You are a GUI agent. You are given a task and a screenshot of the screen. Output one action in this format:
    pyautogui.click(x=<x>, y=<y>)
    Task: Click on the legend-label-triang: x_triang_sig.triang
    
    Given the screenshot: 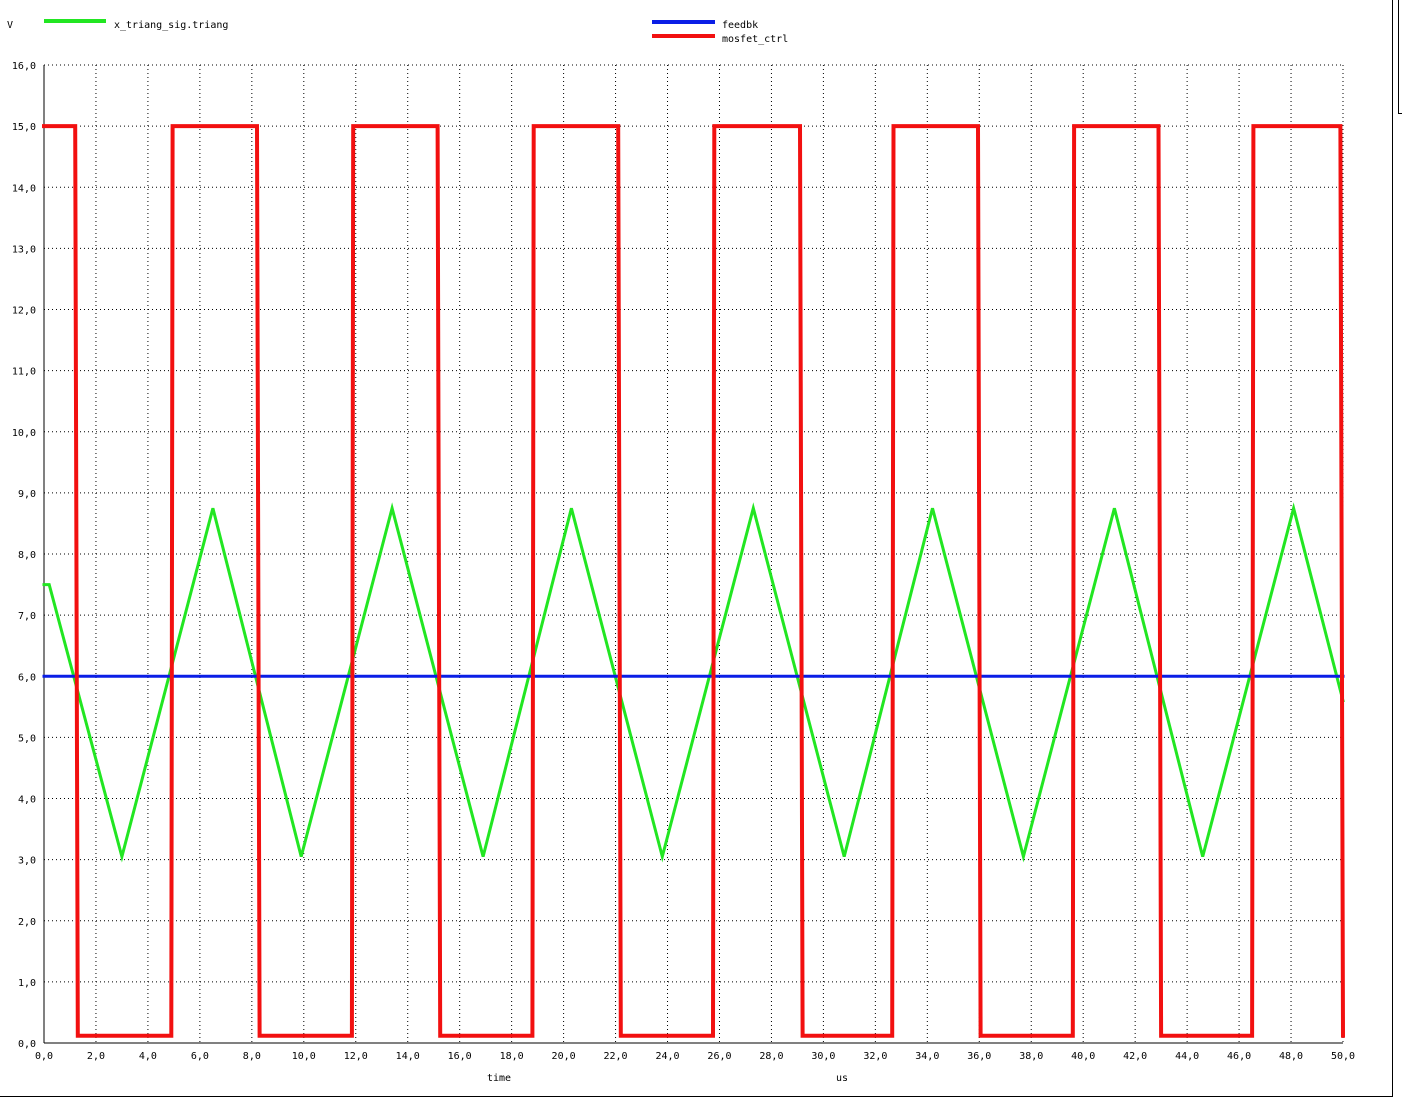 What is the action you would take?
    pyautogui.click(x=171, y=25)
    